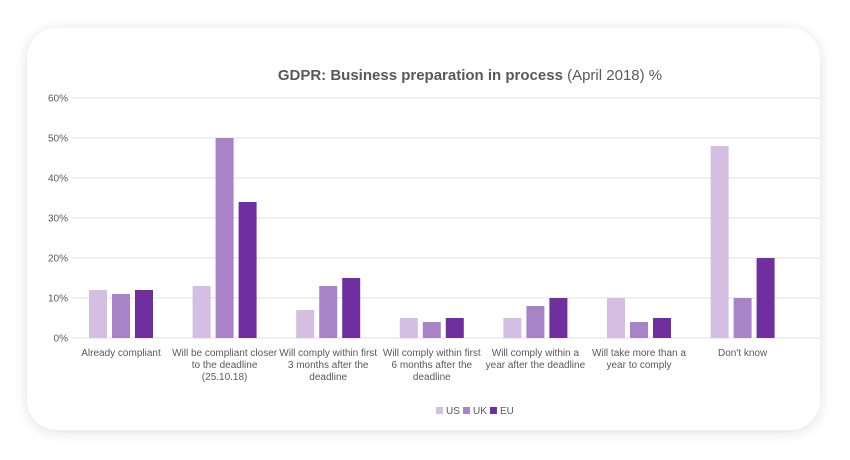  Describe the element at coordinates (536, 365) in the screenshot. I see `x-category-label: year after the deadline` at that location.